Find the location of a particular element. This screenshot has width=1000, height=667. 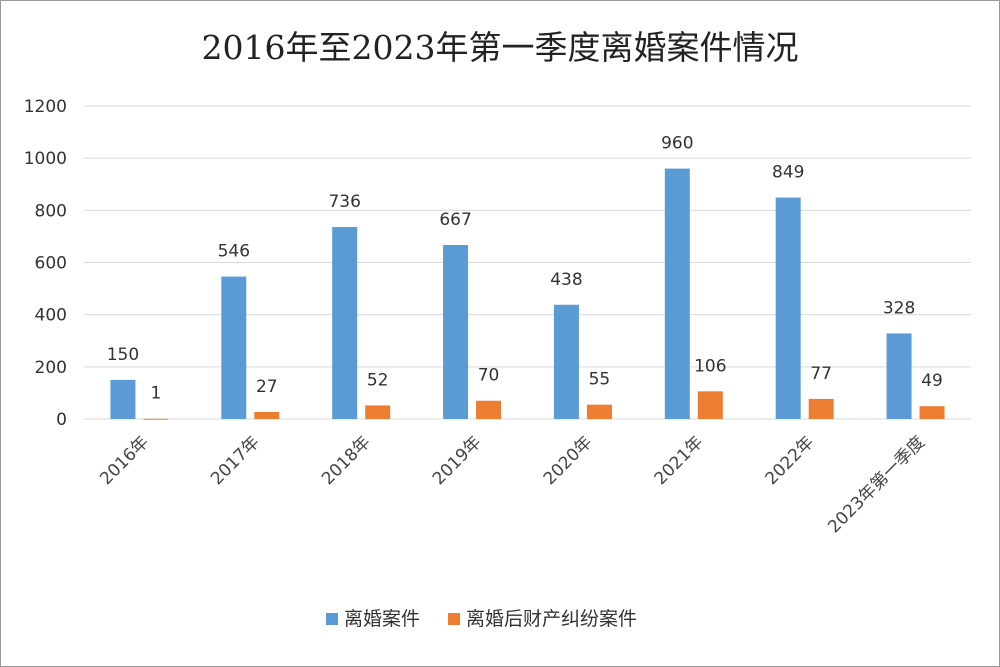

y-tick-label: 1200 is located at coordinates (45, 107).